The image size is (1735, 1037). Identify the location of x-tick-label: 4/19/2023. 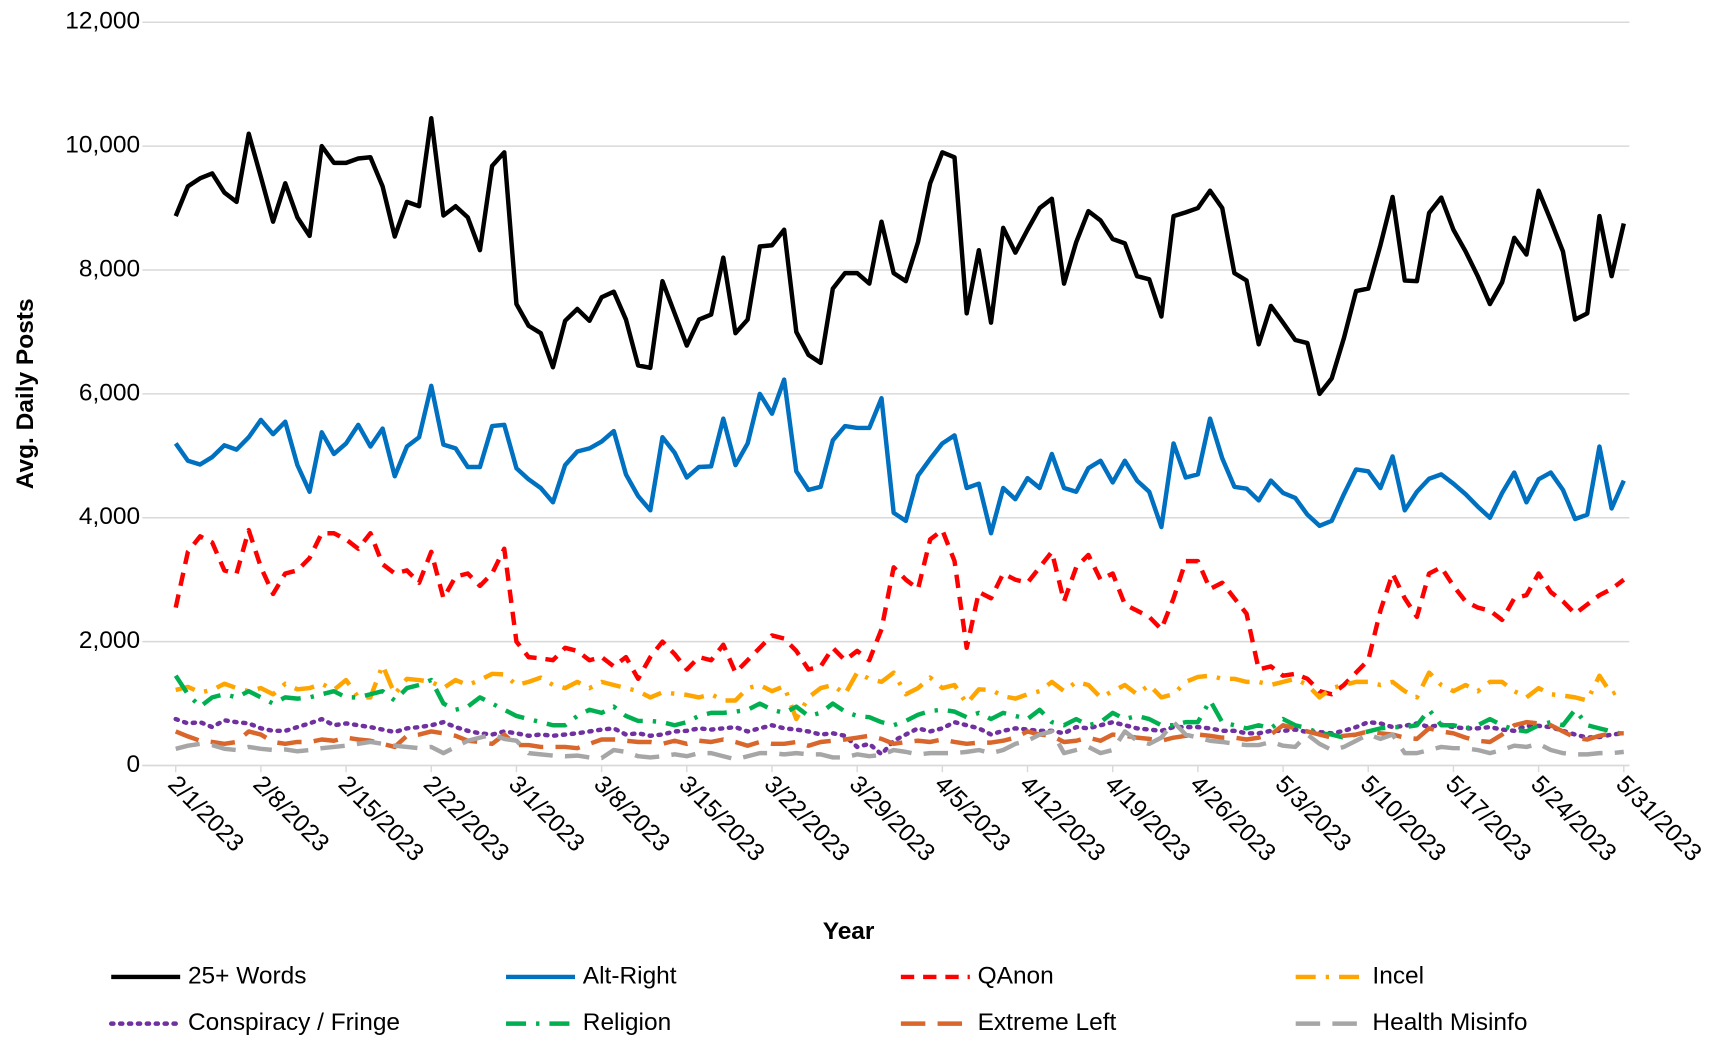
(1147, 819).